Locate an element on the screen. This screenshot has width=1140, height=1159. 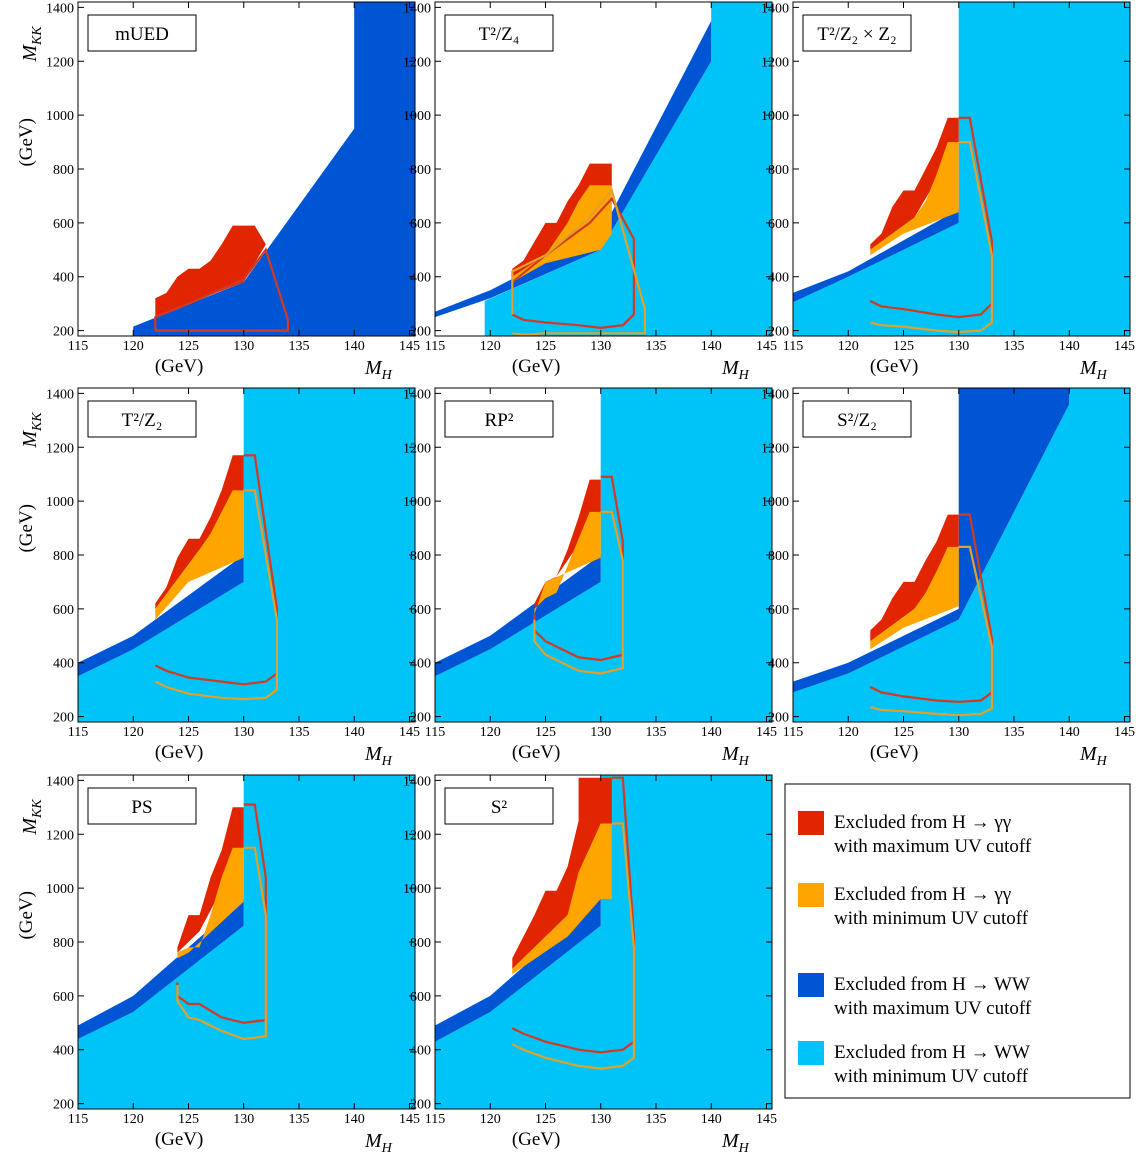
panel-title: T²/Z₂ × Z₂ is located at coordinates (856, 34).